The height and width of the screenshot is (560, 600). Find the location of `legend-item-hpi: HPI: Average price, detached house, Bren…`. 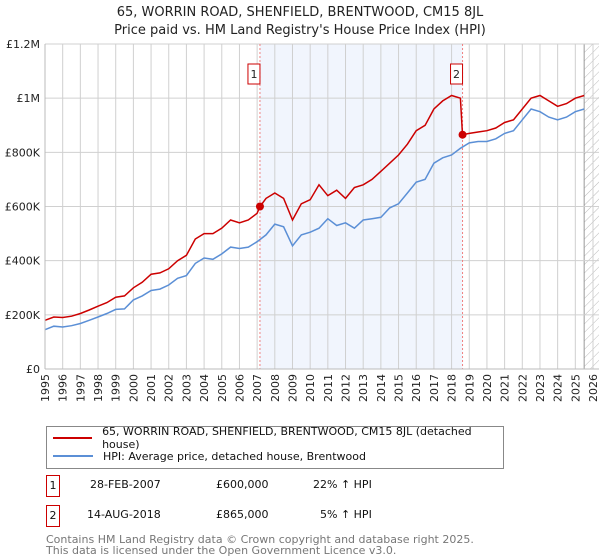

legend-item-hpi: HPI: Average price, detached house, Bren… is located at coordinates (209, 456).